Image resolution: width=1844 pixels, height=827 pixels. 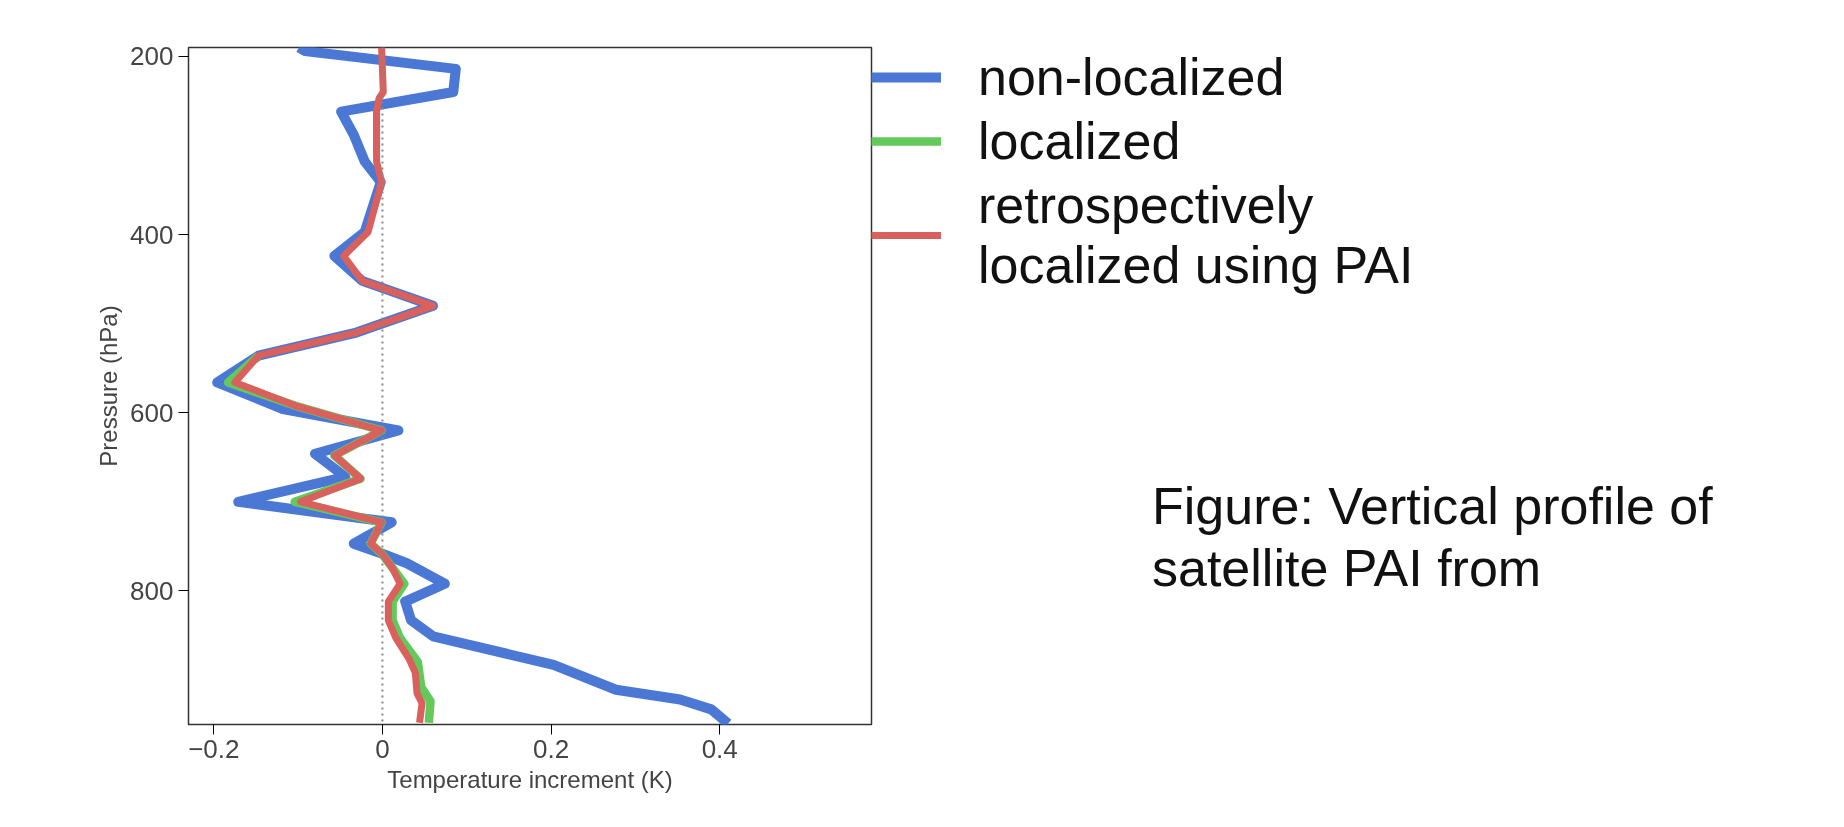 I want to click on x-tick-label: −0.2, so click(x=214, y=748).